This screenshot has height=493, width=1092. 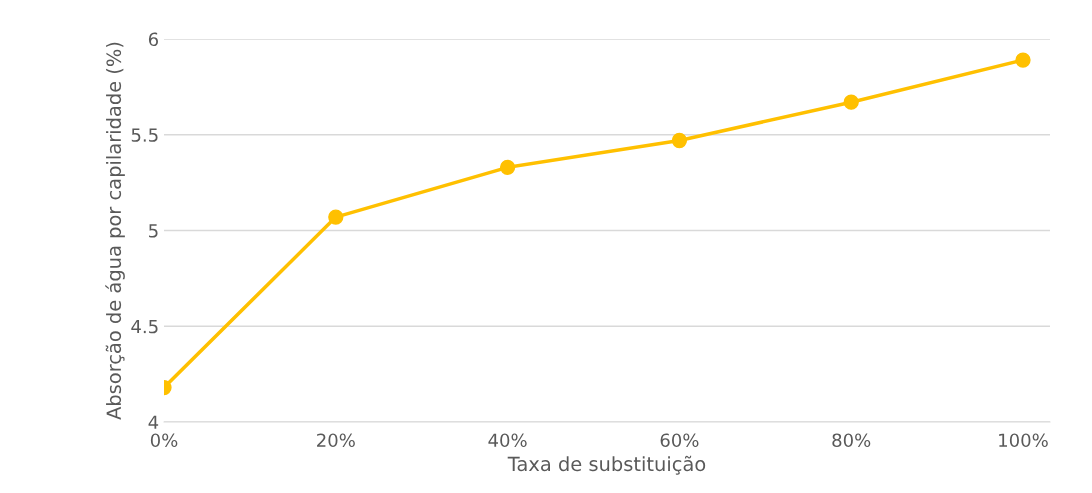 What do you see at coordinates (153, 39) in the screenshot?
I see `y-tick-label: 6` at bounding box center [153, 39].